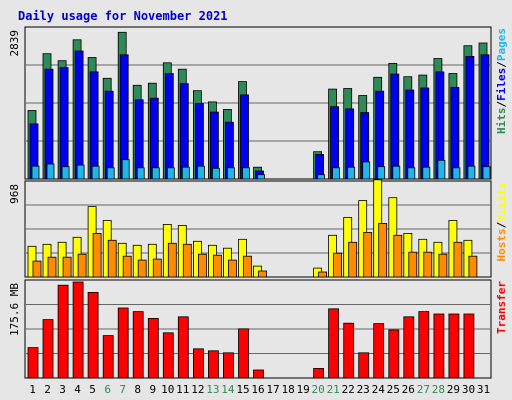 The image size is (512, 400). I want to click on day-label-28: 28, so click(438, 389).